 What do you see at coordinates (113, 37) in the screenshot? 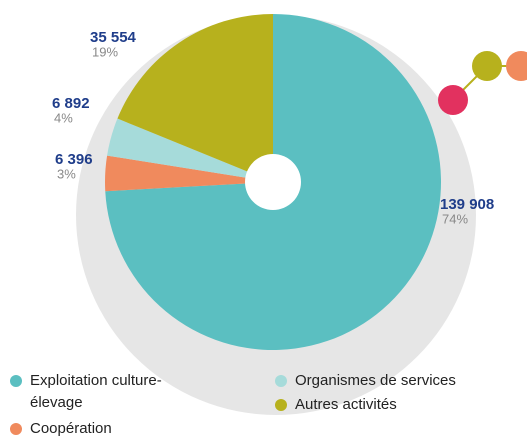
I see `value-label: 35 554` at bounding box center [113, 37].